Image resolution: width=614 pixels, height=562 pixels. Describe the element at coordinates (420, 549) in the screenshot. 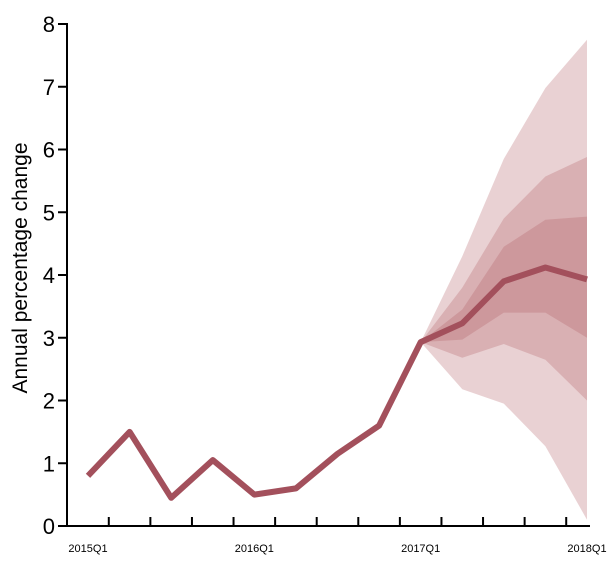

I see `x-tick-label: 2017Q1` at that location.